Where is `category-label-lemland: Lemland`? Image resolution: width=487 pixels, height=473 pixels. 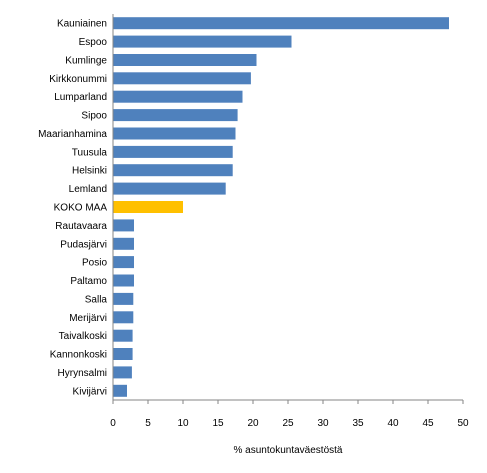 category-label-lemland: Lemland is located at coordinates (88, 189).